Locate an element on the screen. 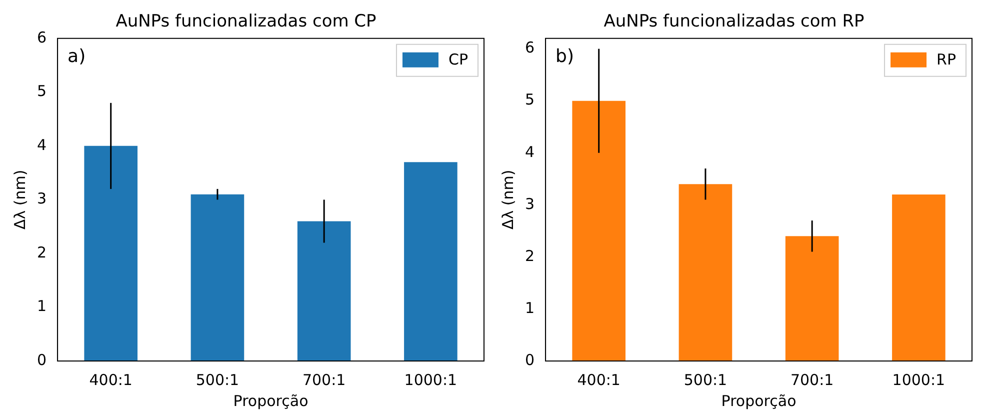  annotation: b) is located at coordinates (565, 57).